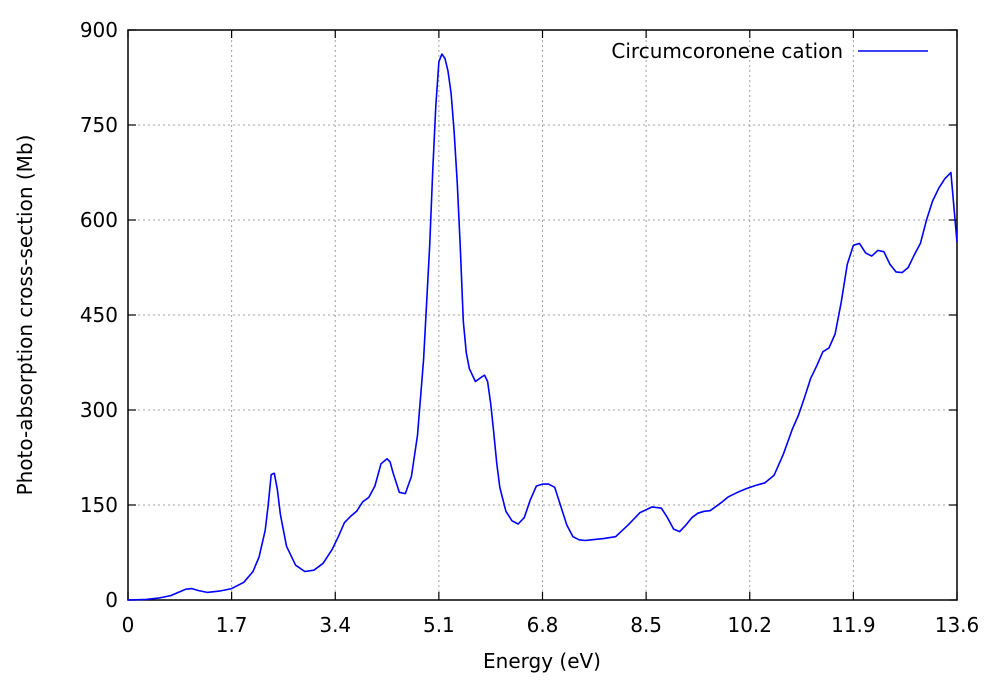 Image resolution: width=1000 pixels, height=700 pixels. I want to click on y-tick-label: 150, so click(99, 505).